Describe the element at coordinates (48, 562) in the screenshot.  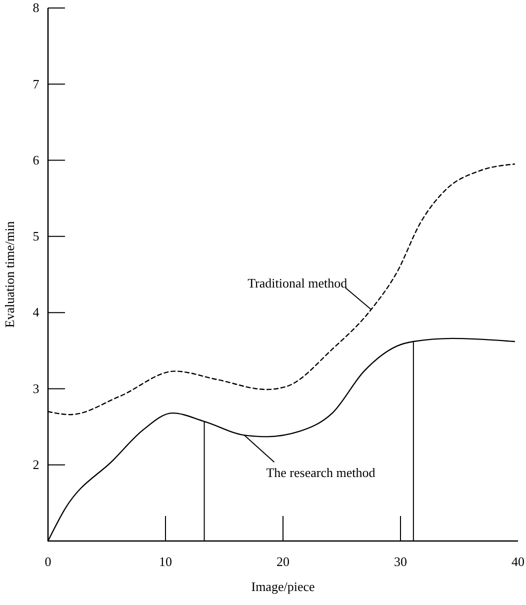
I see `x-tick-label: 0` at that location.